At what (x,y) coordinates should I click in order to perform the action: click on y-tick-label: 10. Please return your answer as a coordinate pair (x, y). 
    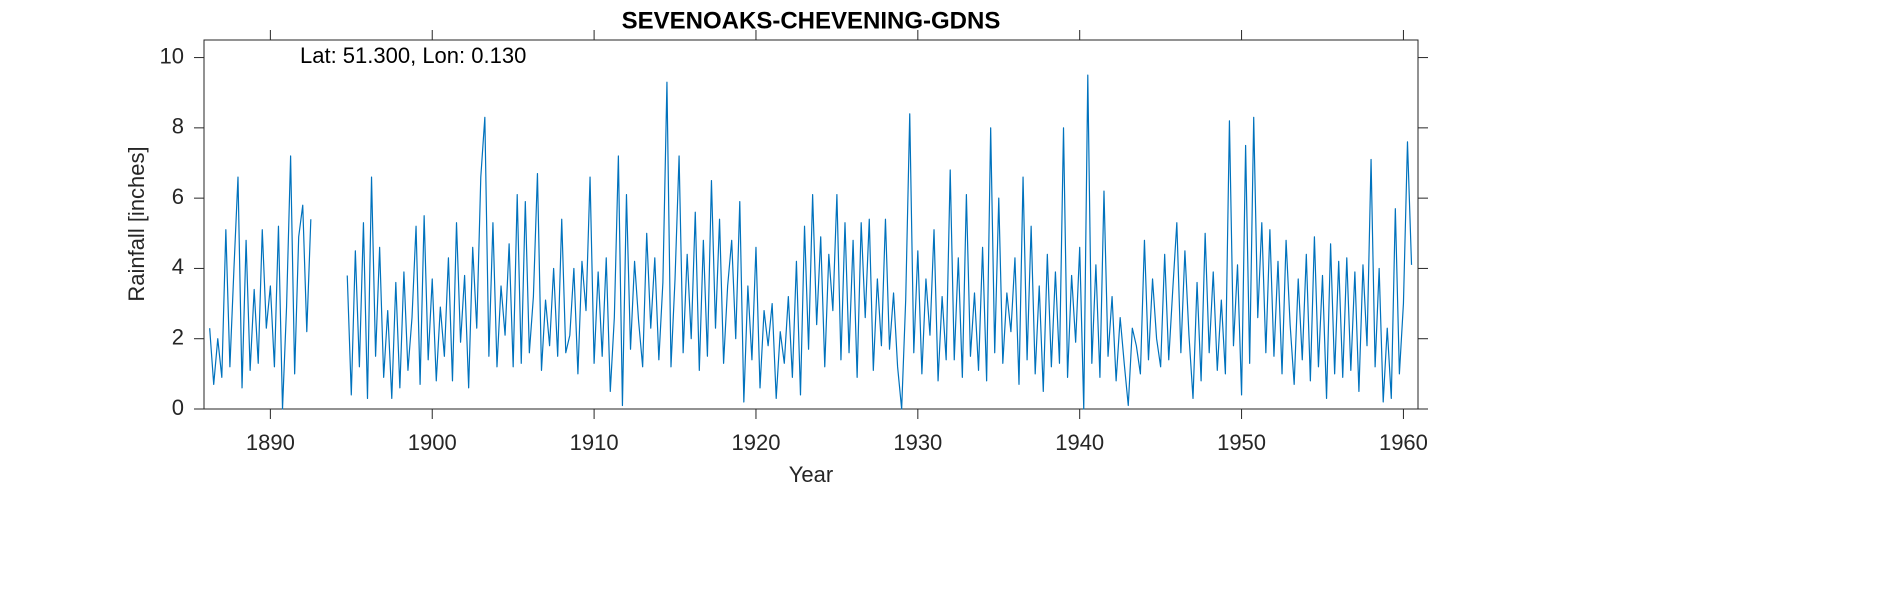
    Looking at the image, I should click on (172, 55).